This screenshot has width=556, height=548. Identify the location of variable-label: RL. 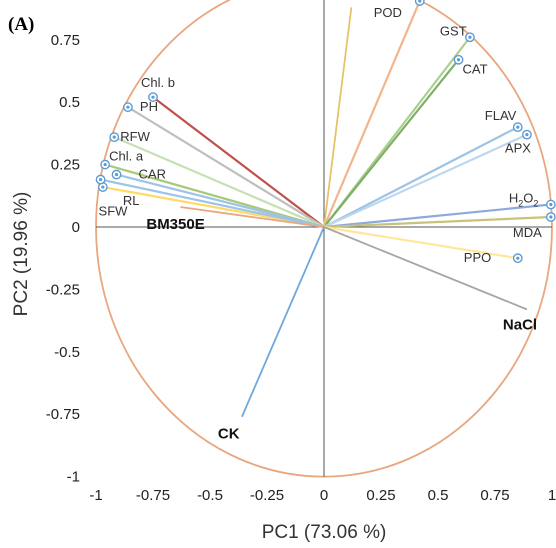
(131, 200).